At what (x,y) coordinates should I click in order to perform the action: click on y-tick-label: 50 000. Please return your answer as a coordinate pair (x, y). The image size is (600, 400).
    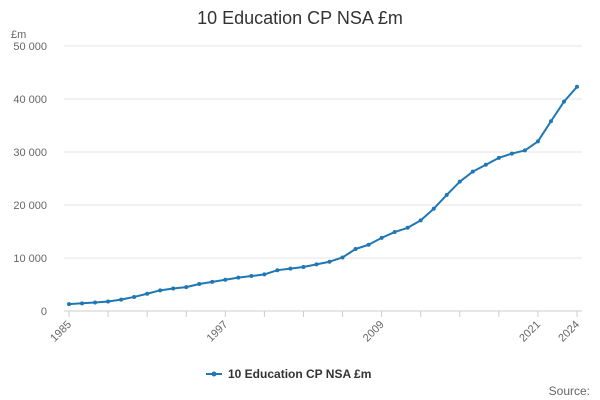
    Looking at the image, I should click on (30, 47).